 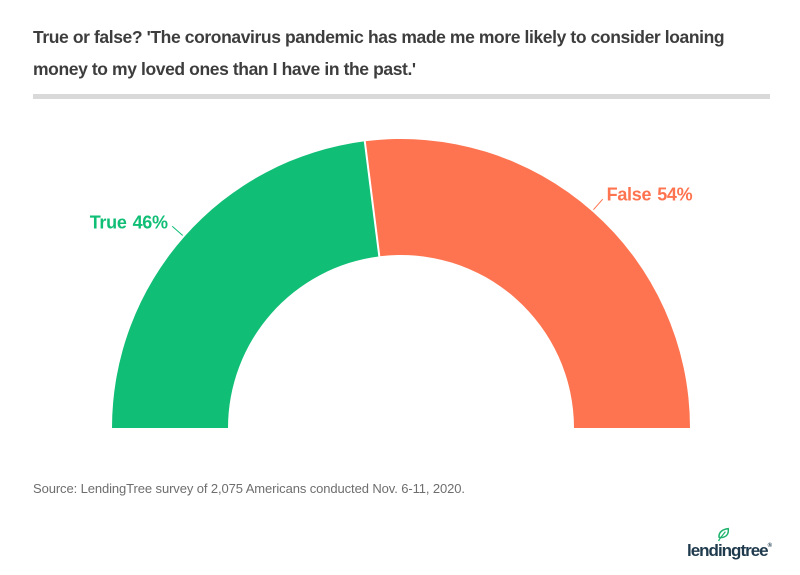 What do you see at coordinates (372, 199) in the screenshot?
I see `slice-separator` at bounding box center [372, 199].